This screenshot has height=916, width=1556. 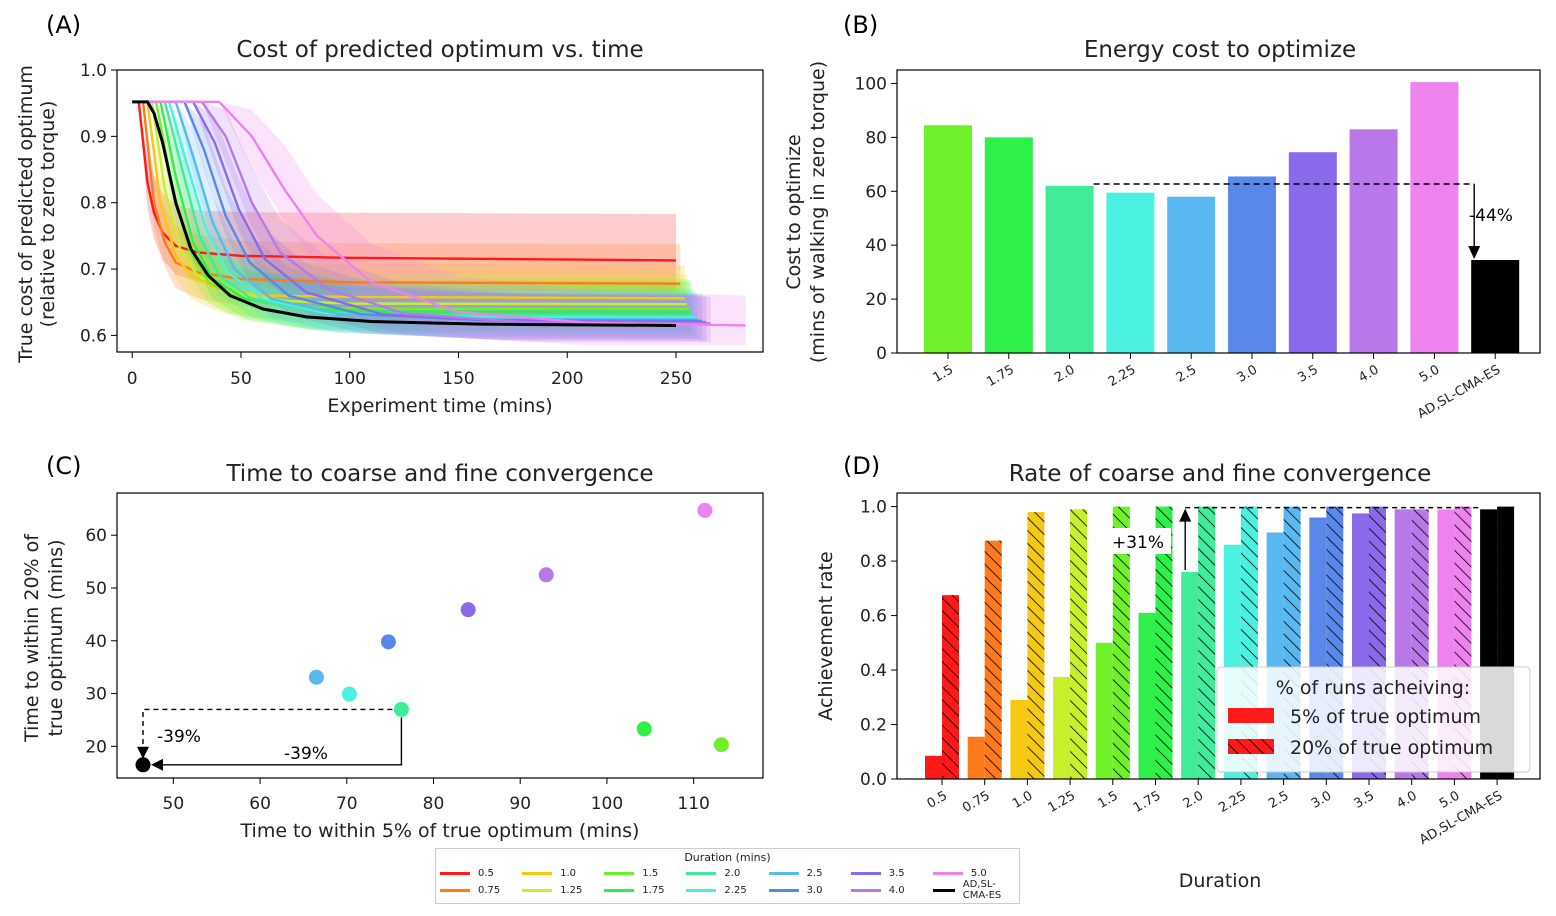 I want to click on duration-legend-item-0-75: 0.75, so click(x=481, y=890).